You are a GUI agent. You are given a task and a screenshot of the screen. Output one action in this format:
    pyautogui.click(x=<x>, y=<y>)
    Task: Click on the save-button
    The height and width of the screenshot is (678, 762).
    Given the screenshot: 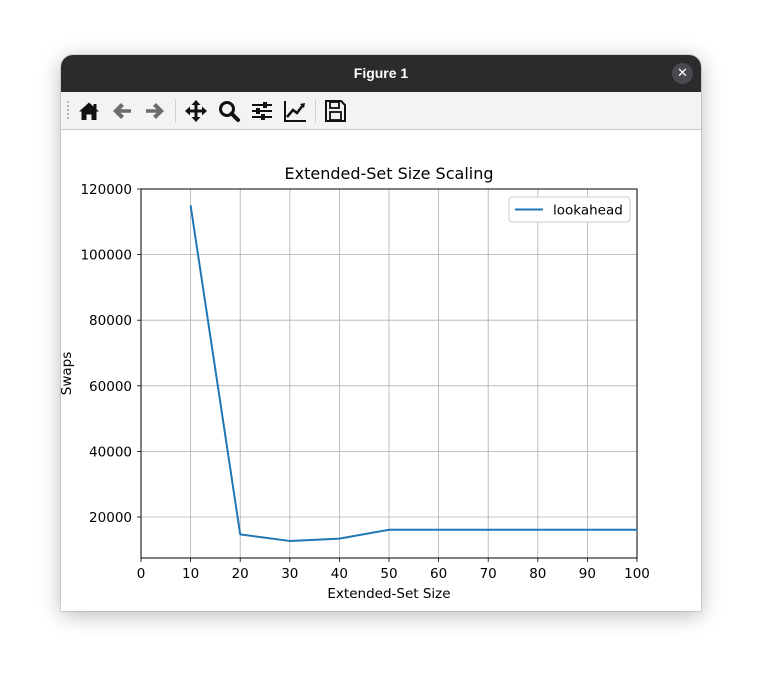 What is the action you would take?
    pyautogui.click(x=335, y=111)
    